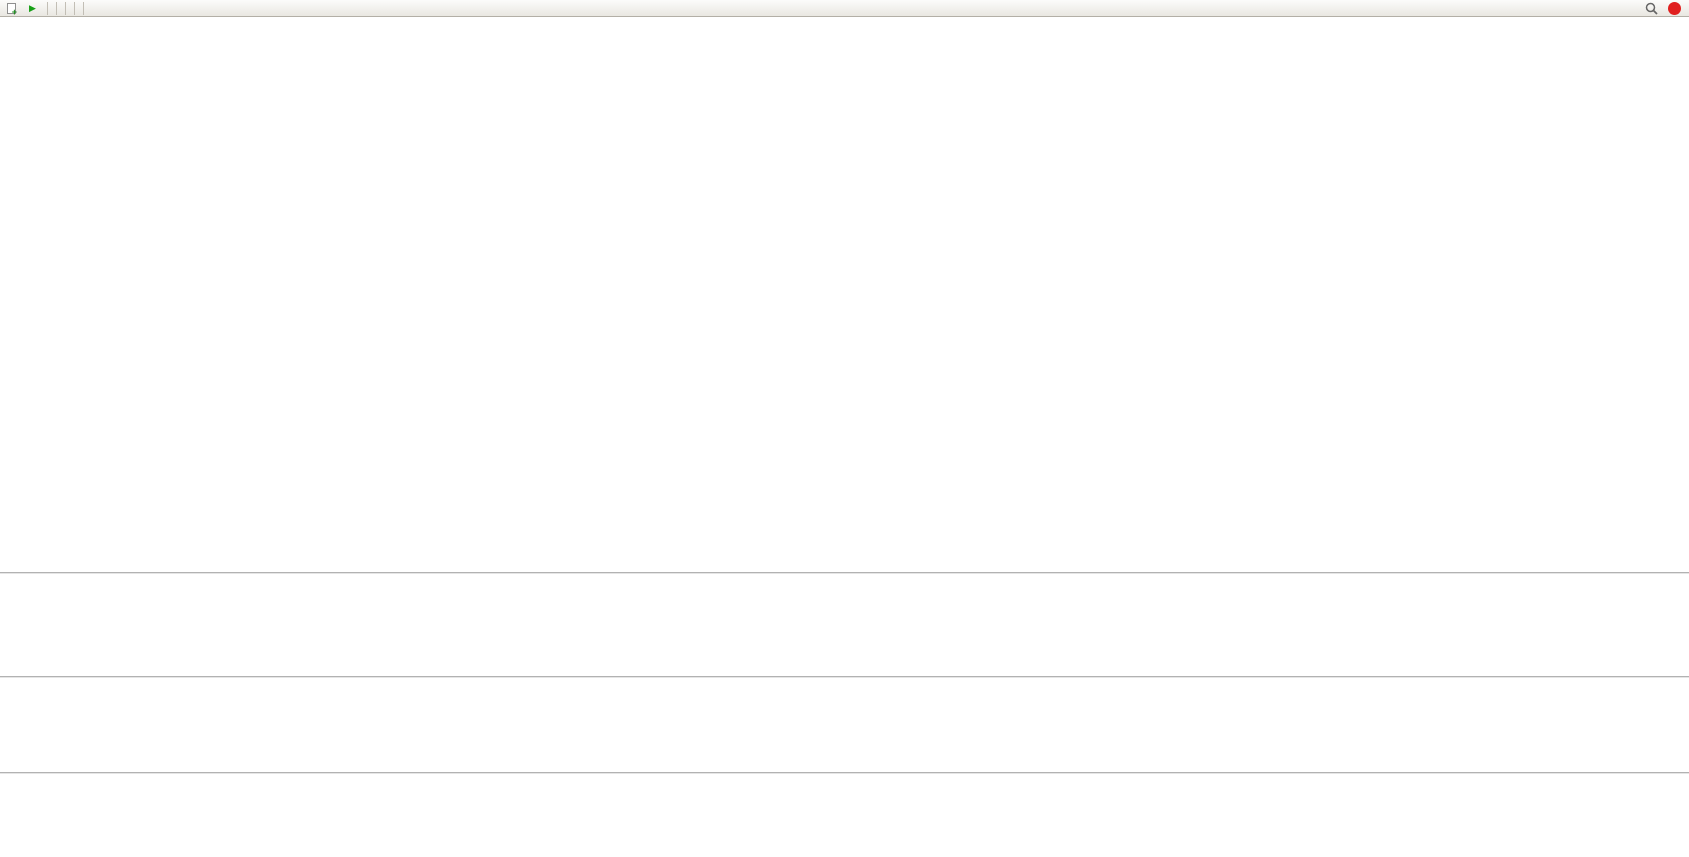 This screenshot has width=1689, height=857. I want to click on new-order-button, so click(13, 9).